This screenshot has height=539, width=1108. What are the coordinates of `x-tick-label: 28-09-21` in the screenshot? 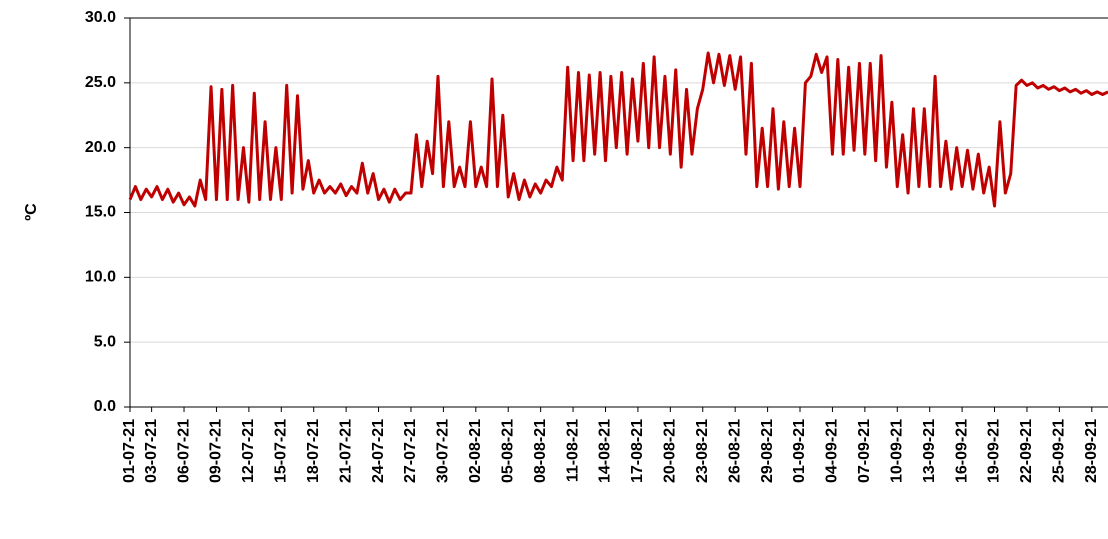 It's located at (1091, 451).